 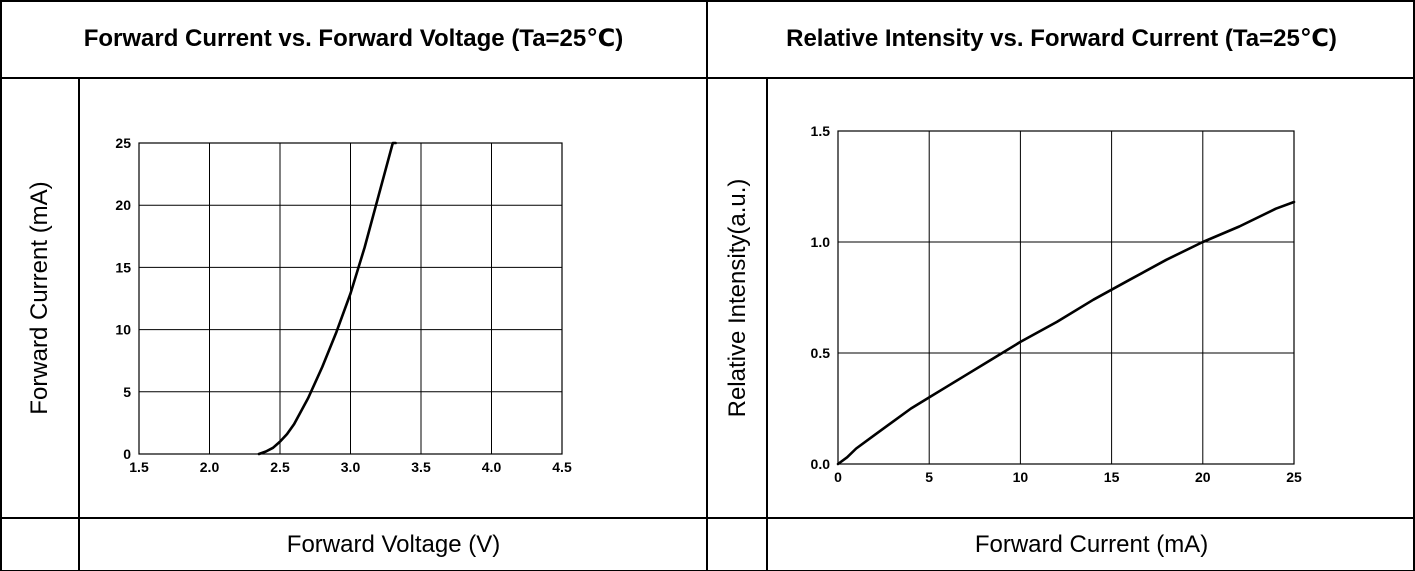 I want to click on x-axis-label-left: Forward Voltage (V), so click(x=393, y=544).